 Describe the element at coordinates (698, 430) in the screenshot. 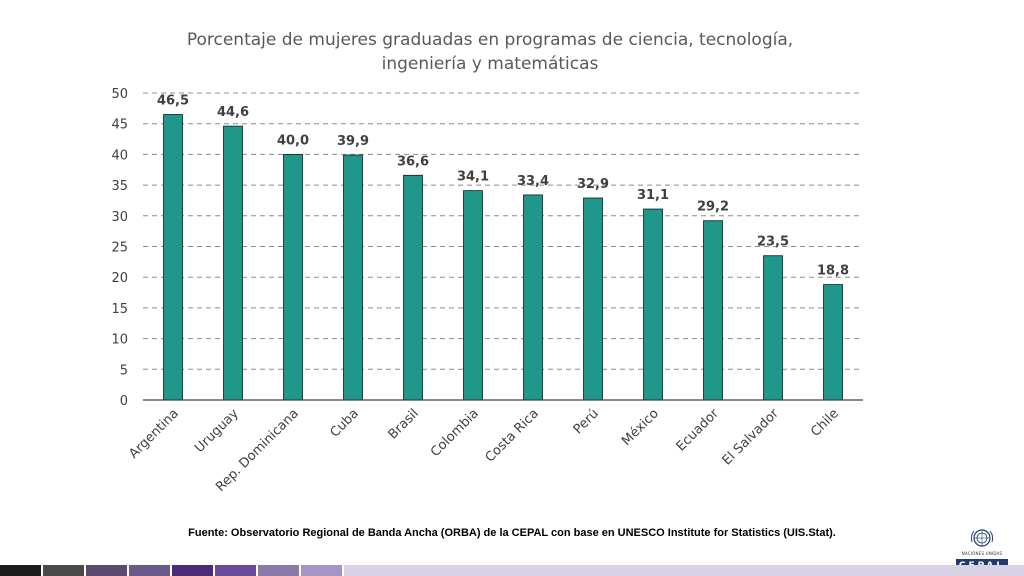

I see `x-tick-label: Ecuador` at that location.